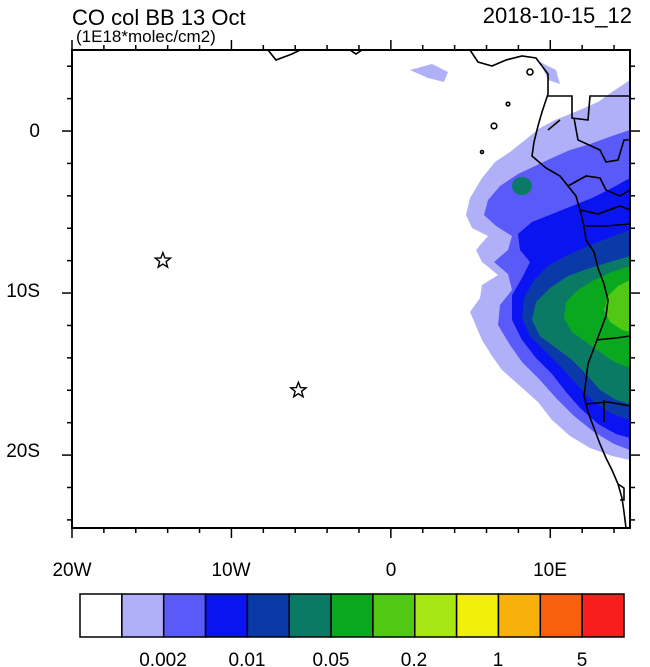 The width and height of the screenshot is (650, 667). What do you see at coordinates (391, 570) in the screenshot?
I see `x-tick-label: 0` at bounding box center [391, 570].